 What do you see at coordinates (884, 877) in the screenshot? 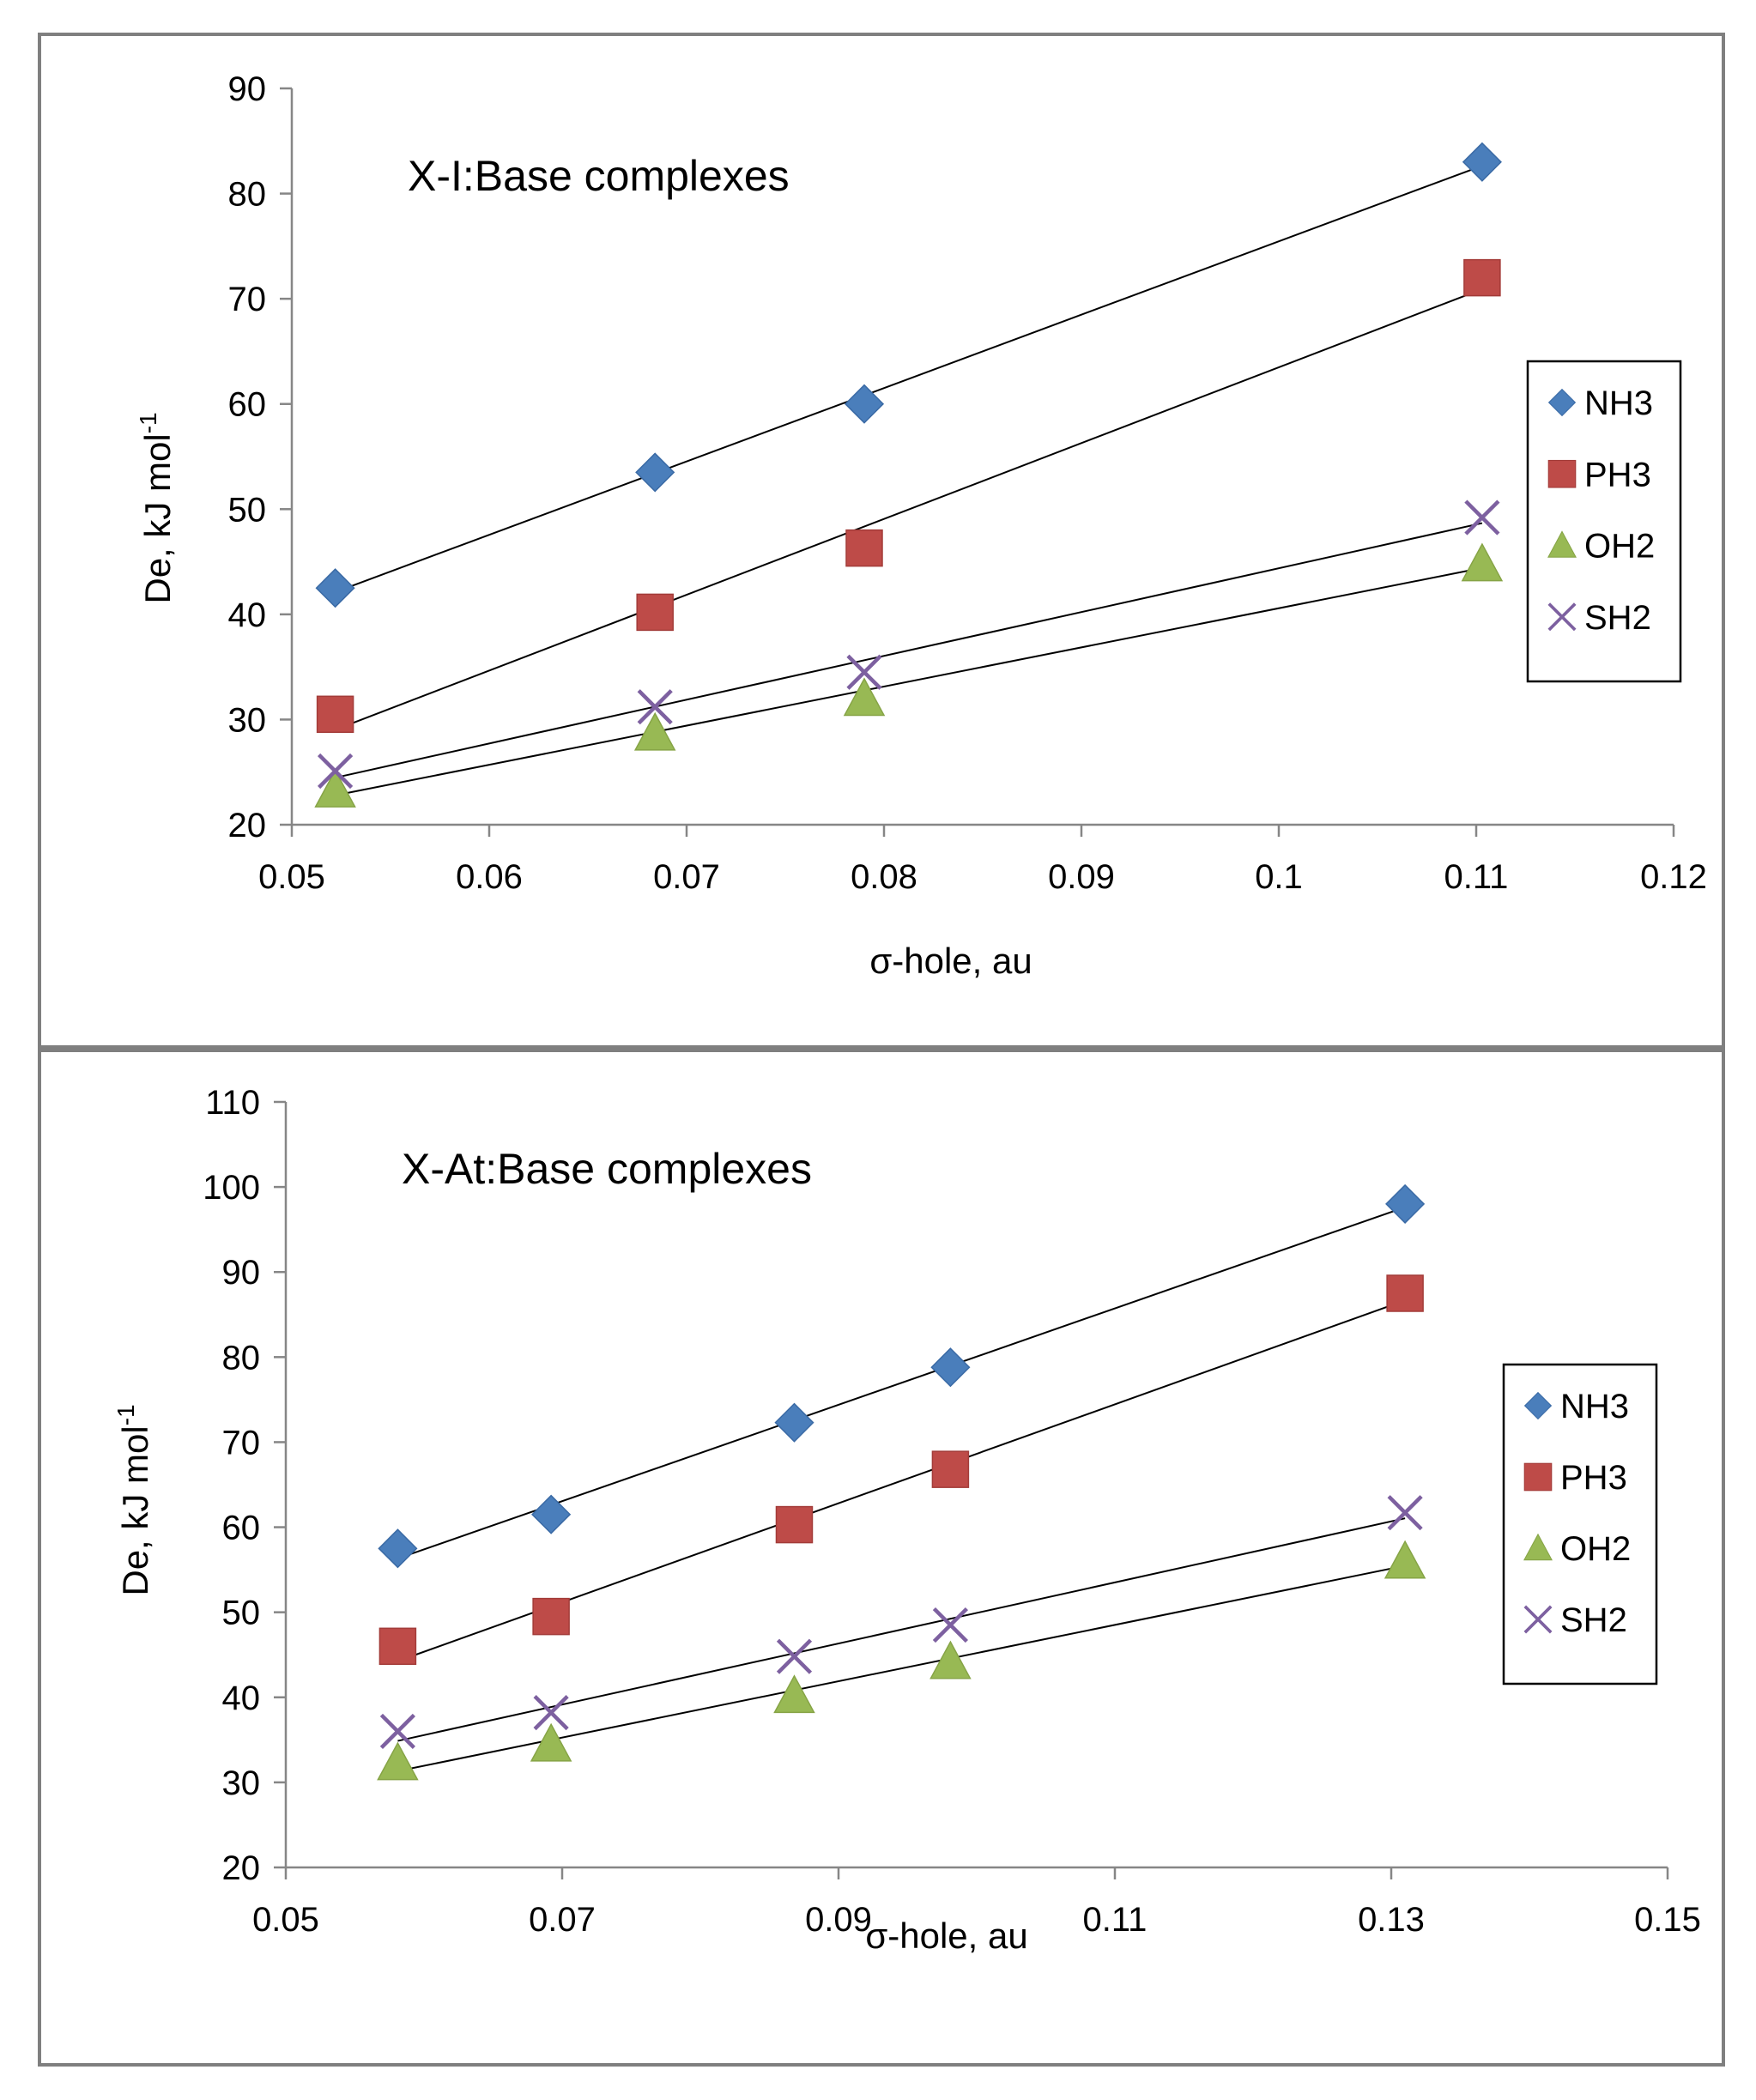
I see `x-tick-label: 0.08` at bounding box center [884, 877].